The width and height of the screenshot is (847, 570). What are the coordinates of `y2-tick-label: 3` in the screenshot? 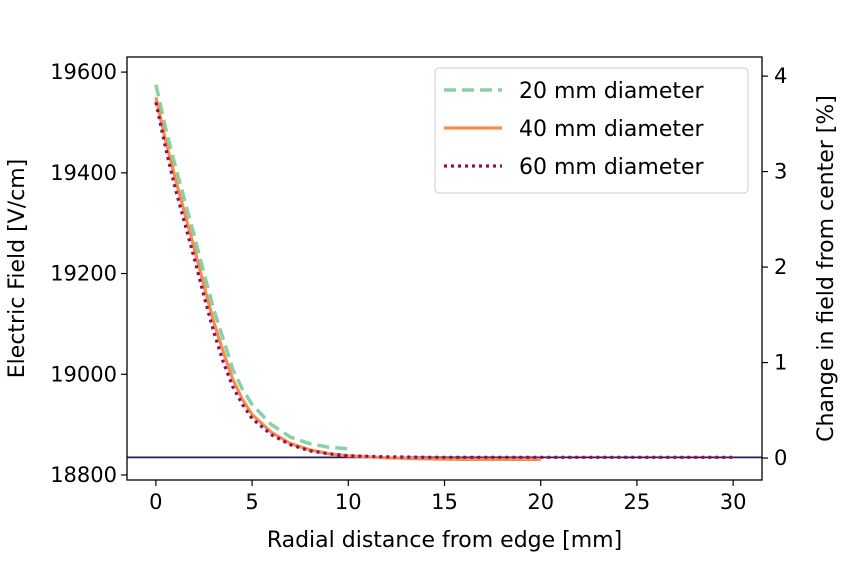 It's located at (780, 172).